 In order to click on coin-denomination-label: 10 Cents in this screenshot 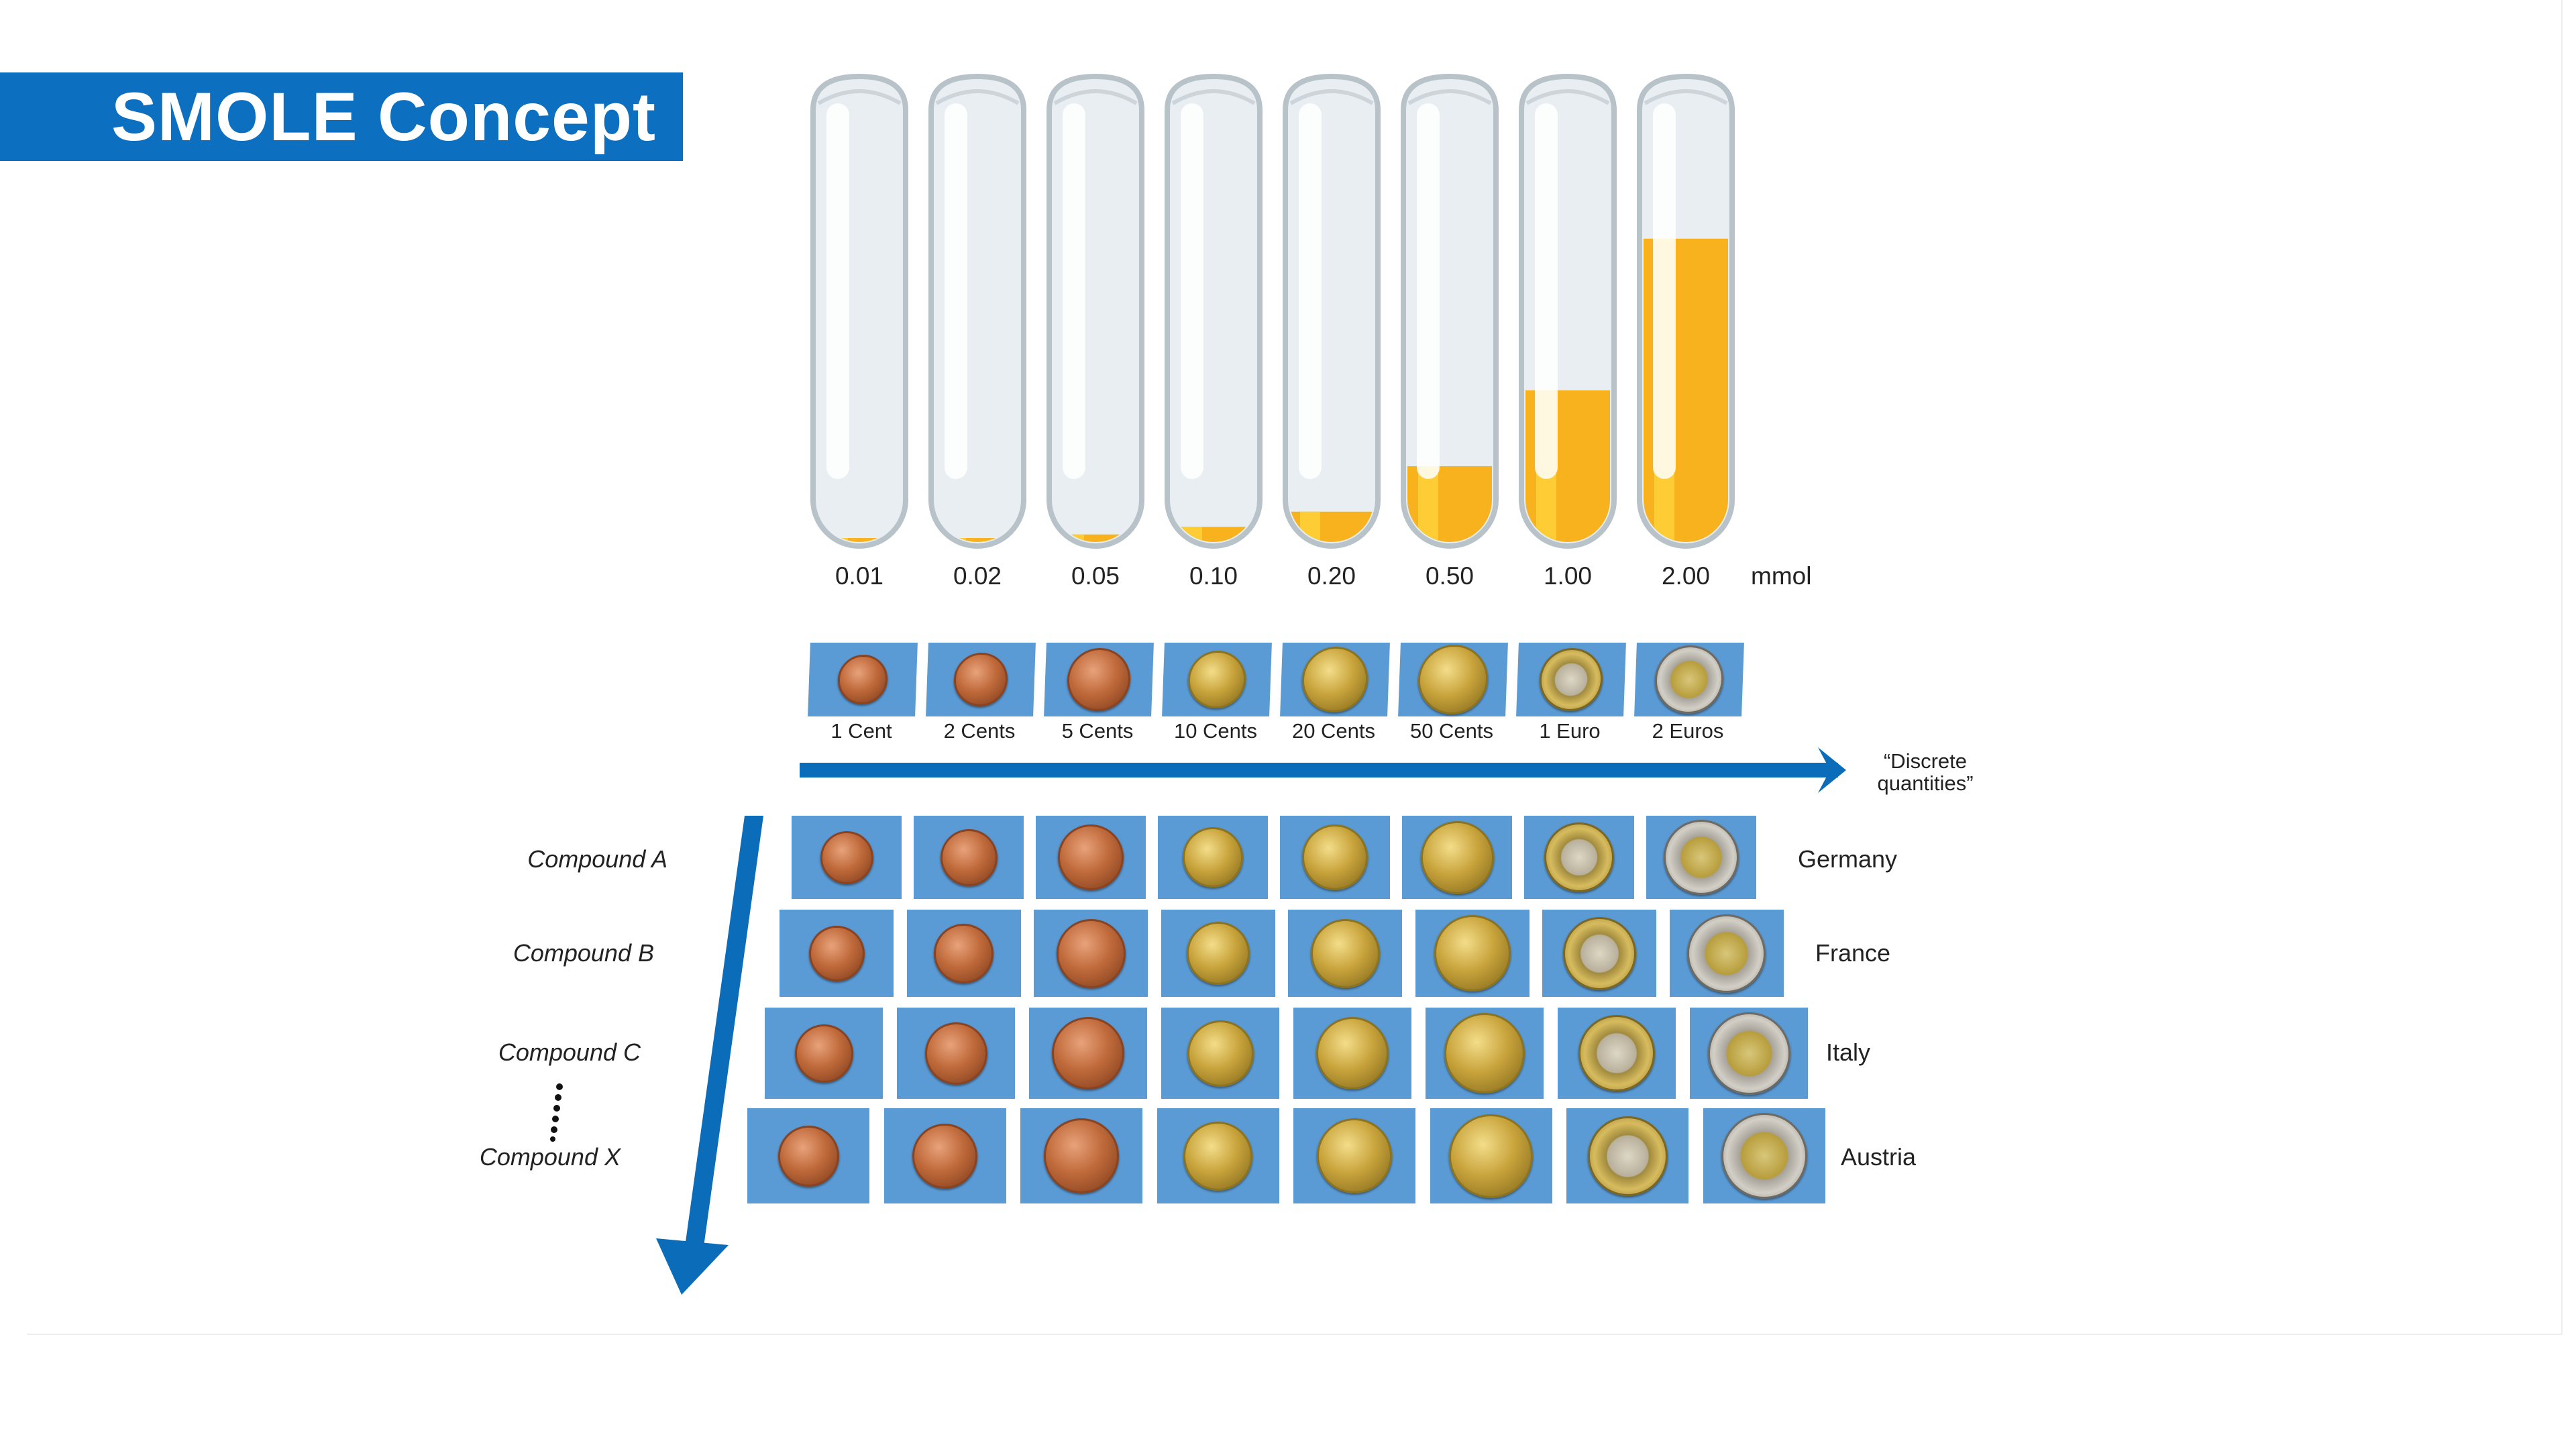, I will do `click(1215, 731)`.